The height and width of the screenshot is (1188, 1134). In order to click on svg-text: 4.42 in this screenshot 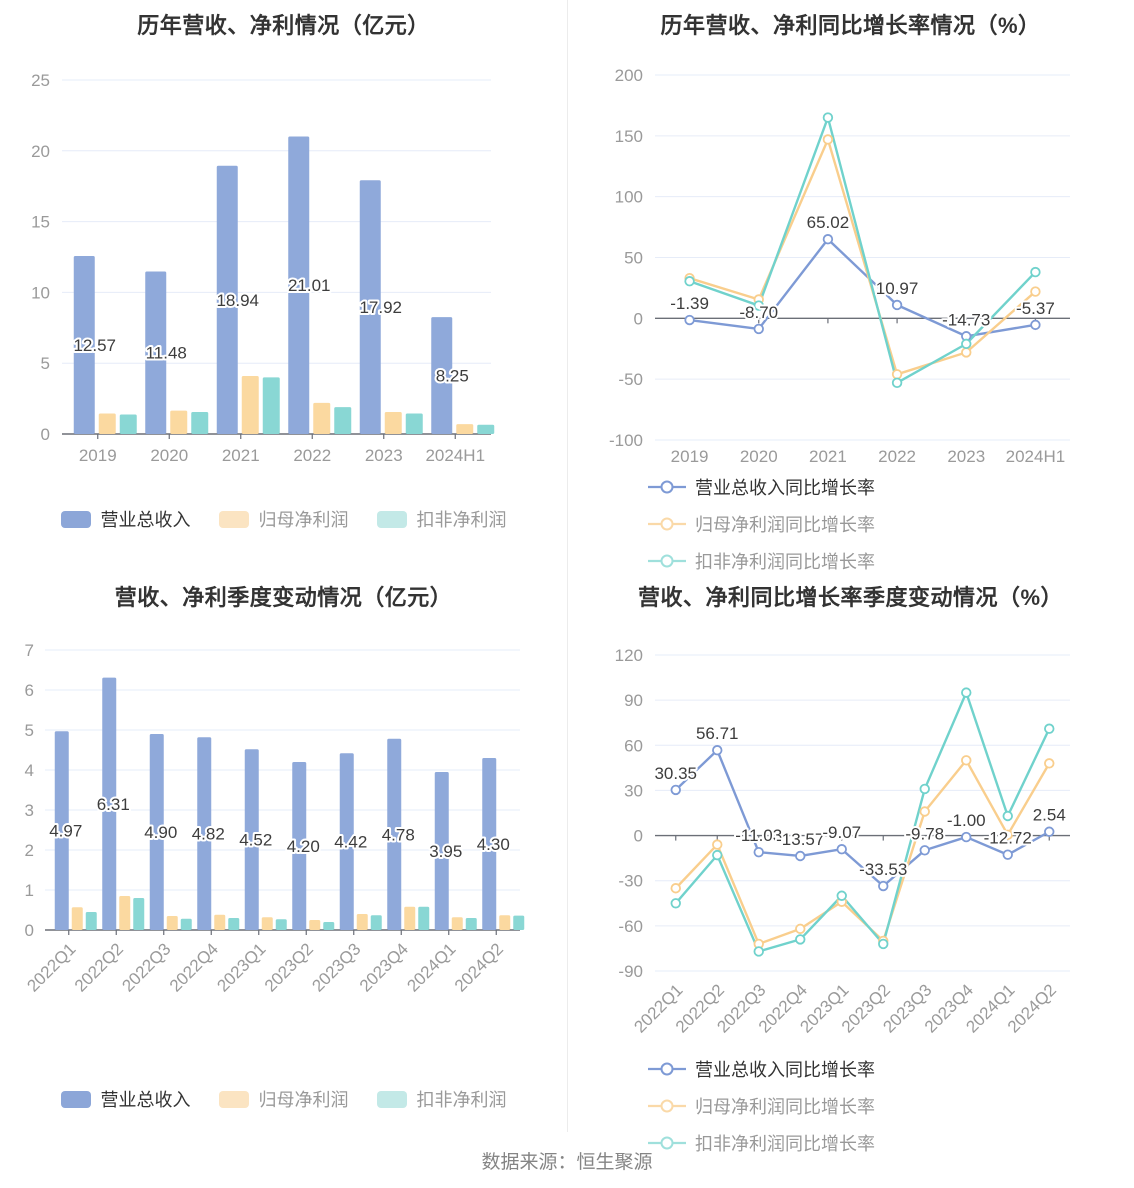, I will do `click(350, 842)`.